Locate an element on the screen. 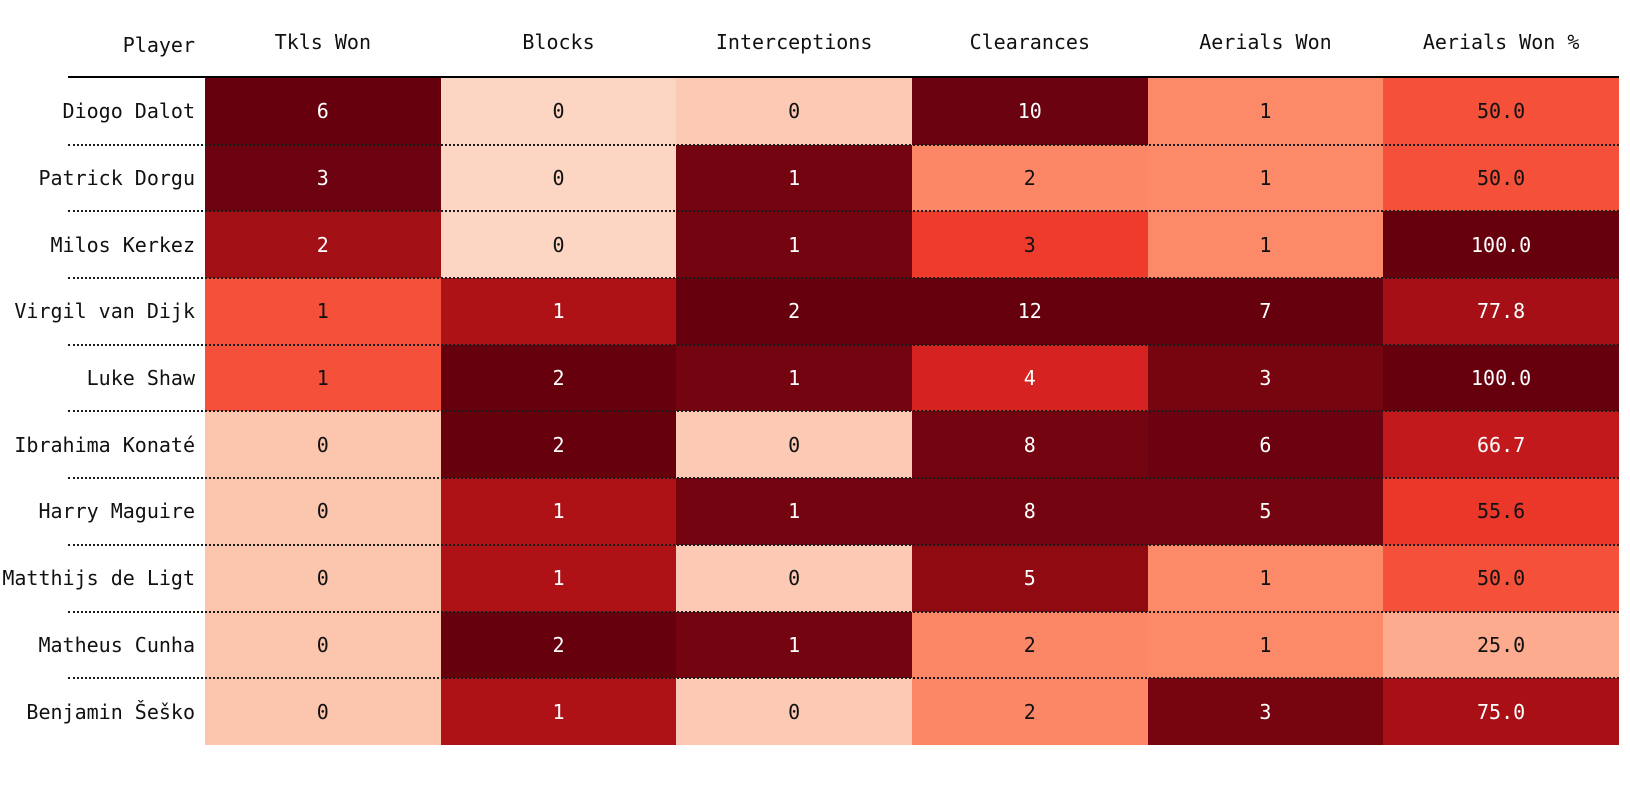 The width and height of the screenshot is (1630, 790). player-name-label: Milos Kerkez is located at coordinates (123, 244).